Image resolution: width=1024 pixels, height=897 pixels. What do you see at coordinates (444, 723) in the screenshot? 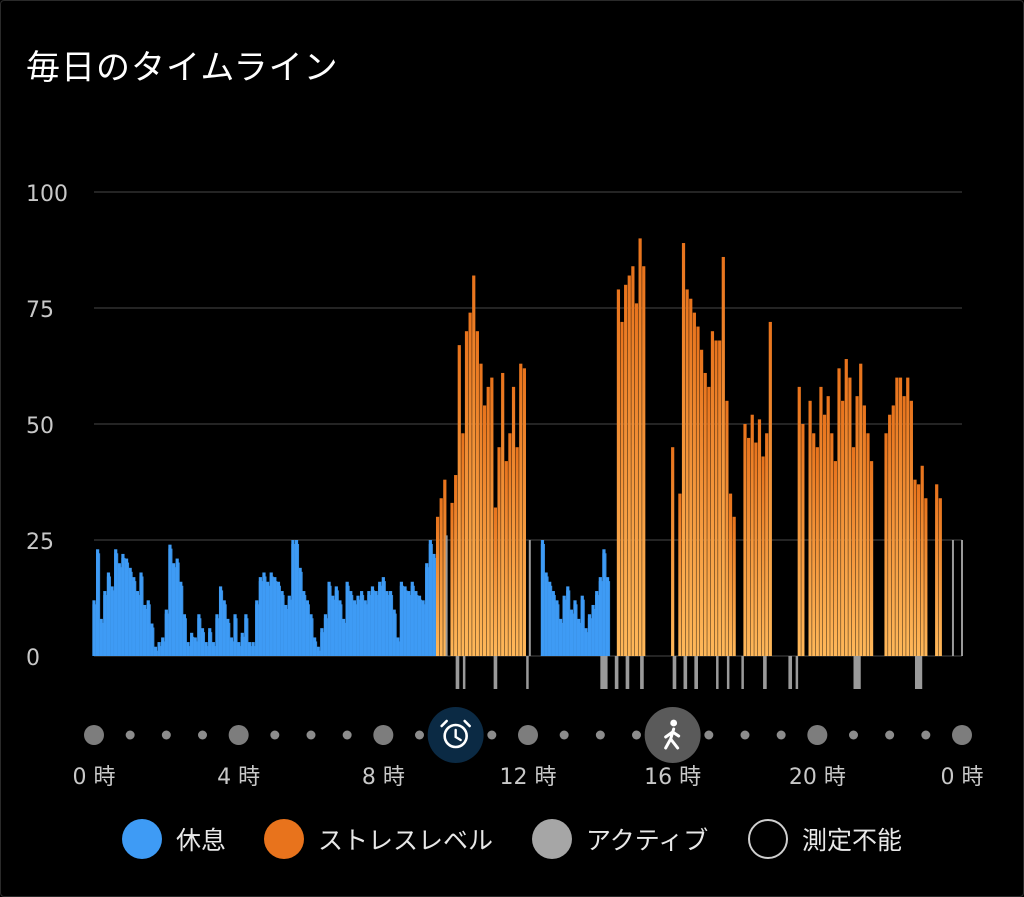
I see `bell-left` at bounding box center [444, 723].